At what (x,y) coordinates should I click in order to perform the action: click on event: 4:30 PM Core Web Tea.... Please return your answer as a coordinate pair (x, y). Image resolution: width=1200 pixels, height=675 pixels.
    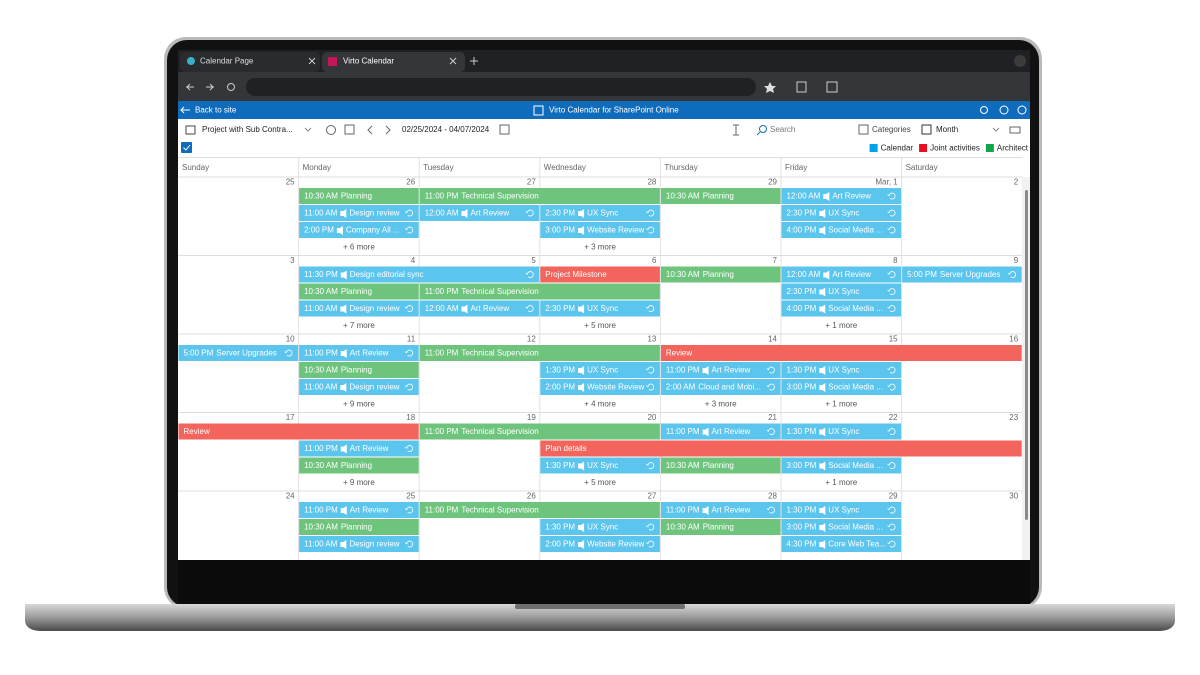
    Looking at the image, I should click on (841, 544).